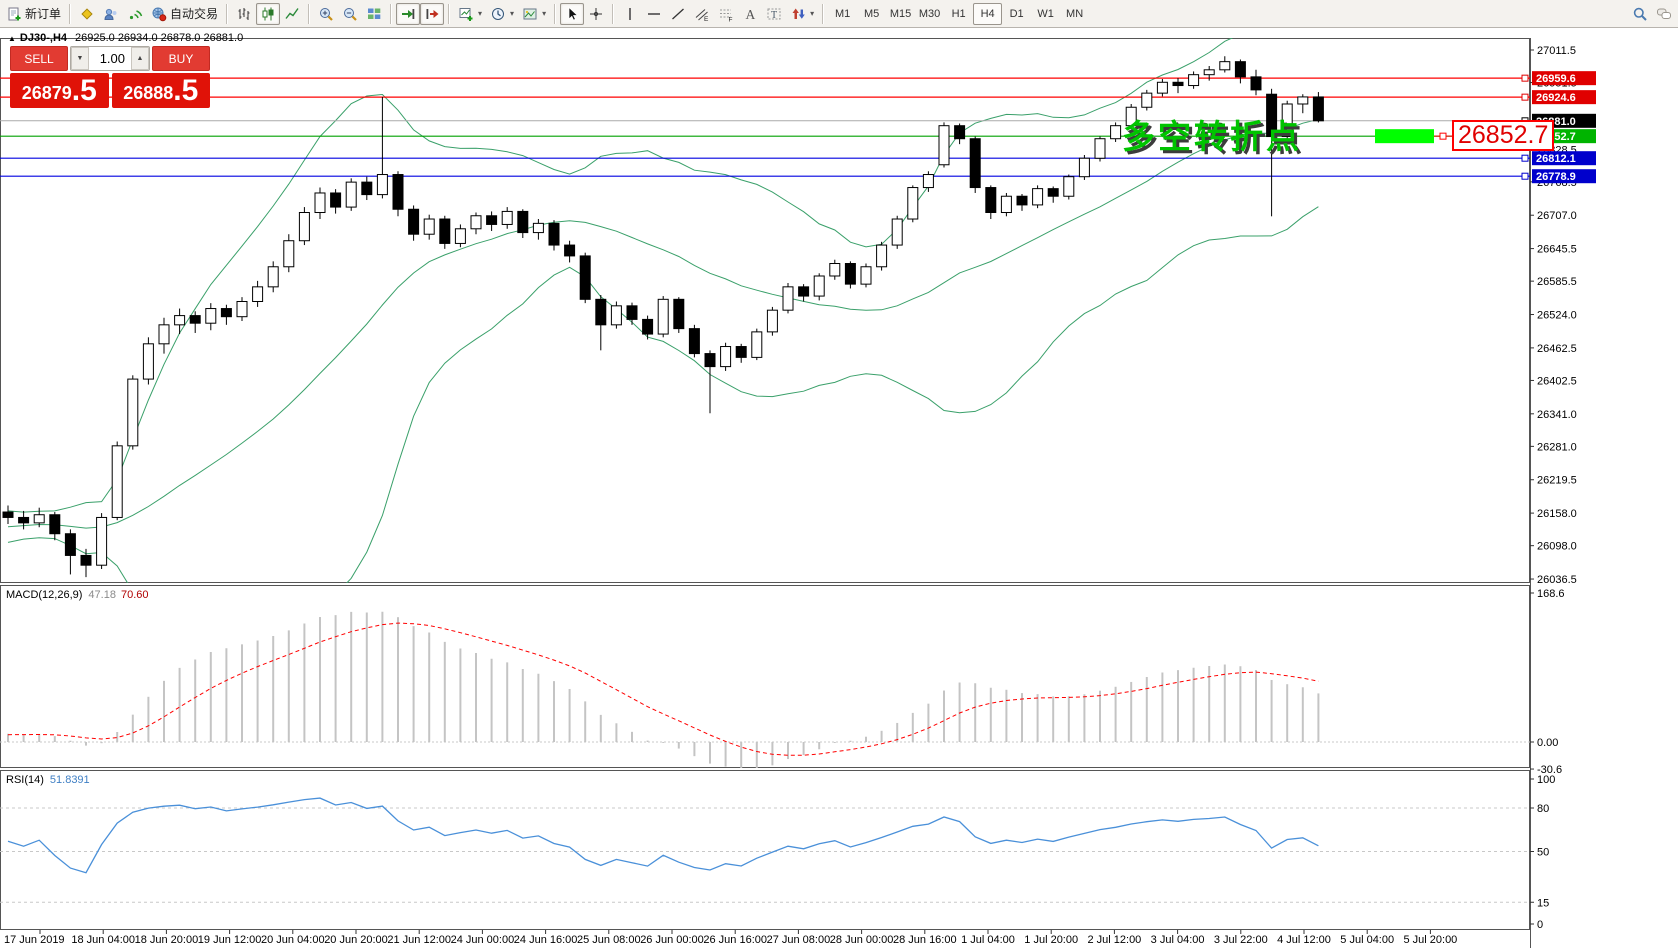 The width and height of the screenshot is (1678, 949). I want to click on macd-main-value: 47.18, so click(102, 595).